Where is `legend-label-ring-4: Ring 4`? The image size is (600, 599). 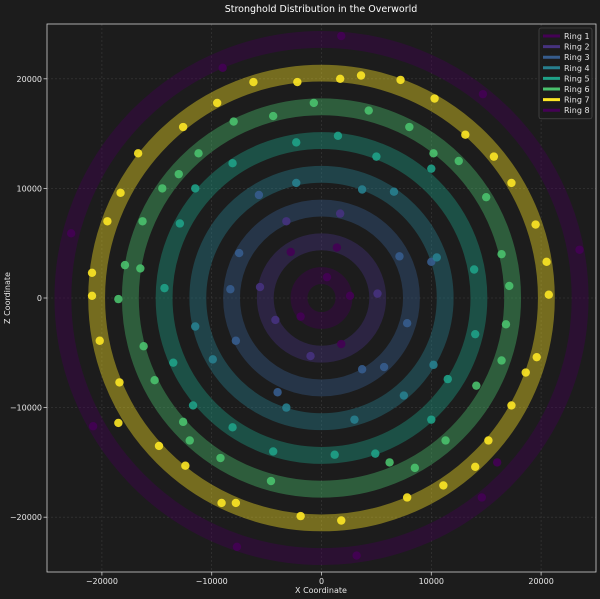 legend-label-ring-4: Ring 4 is located at coordinates (577, 68).